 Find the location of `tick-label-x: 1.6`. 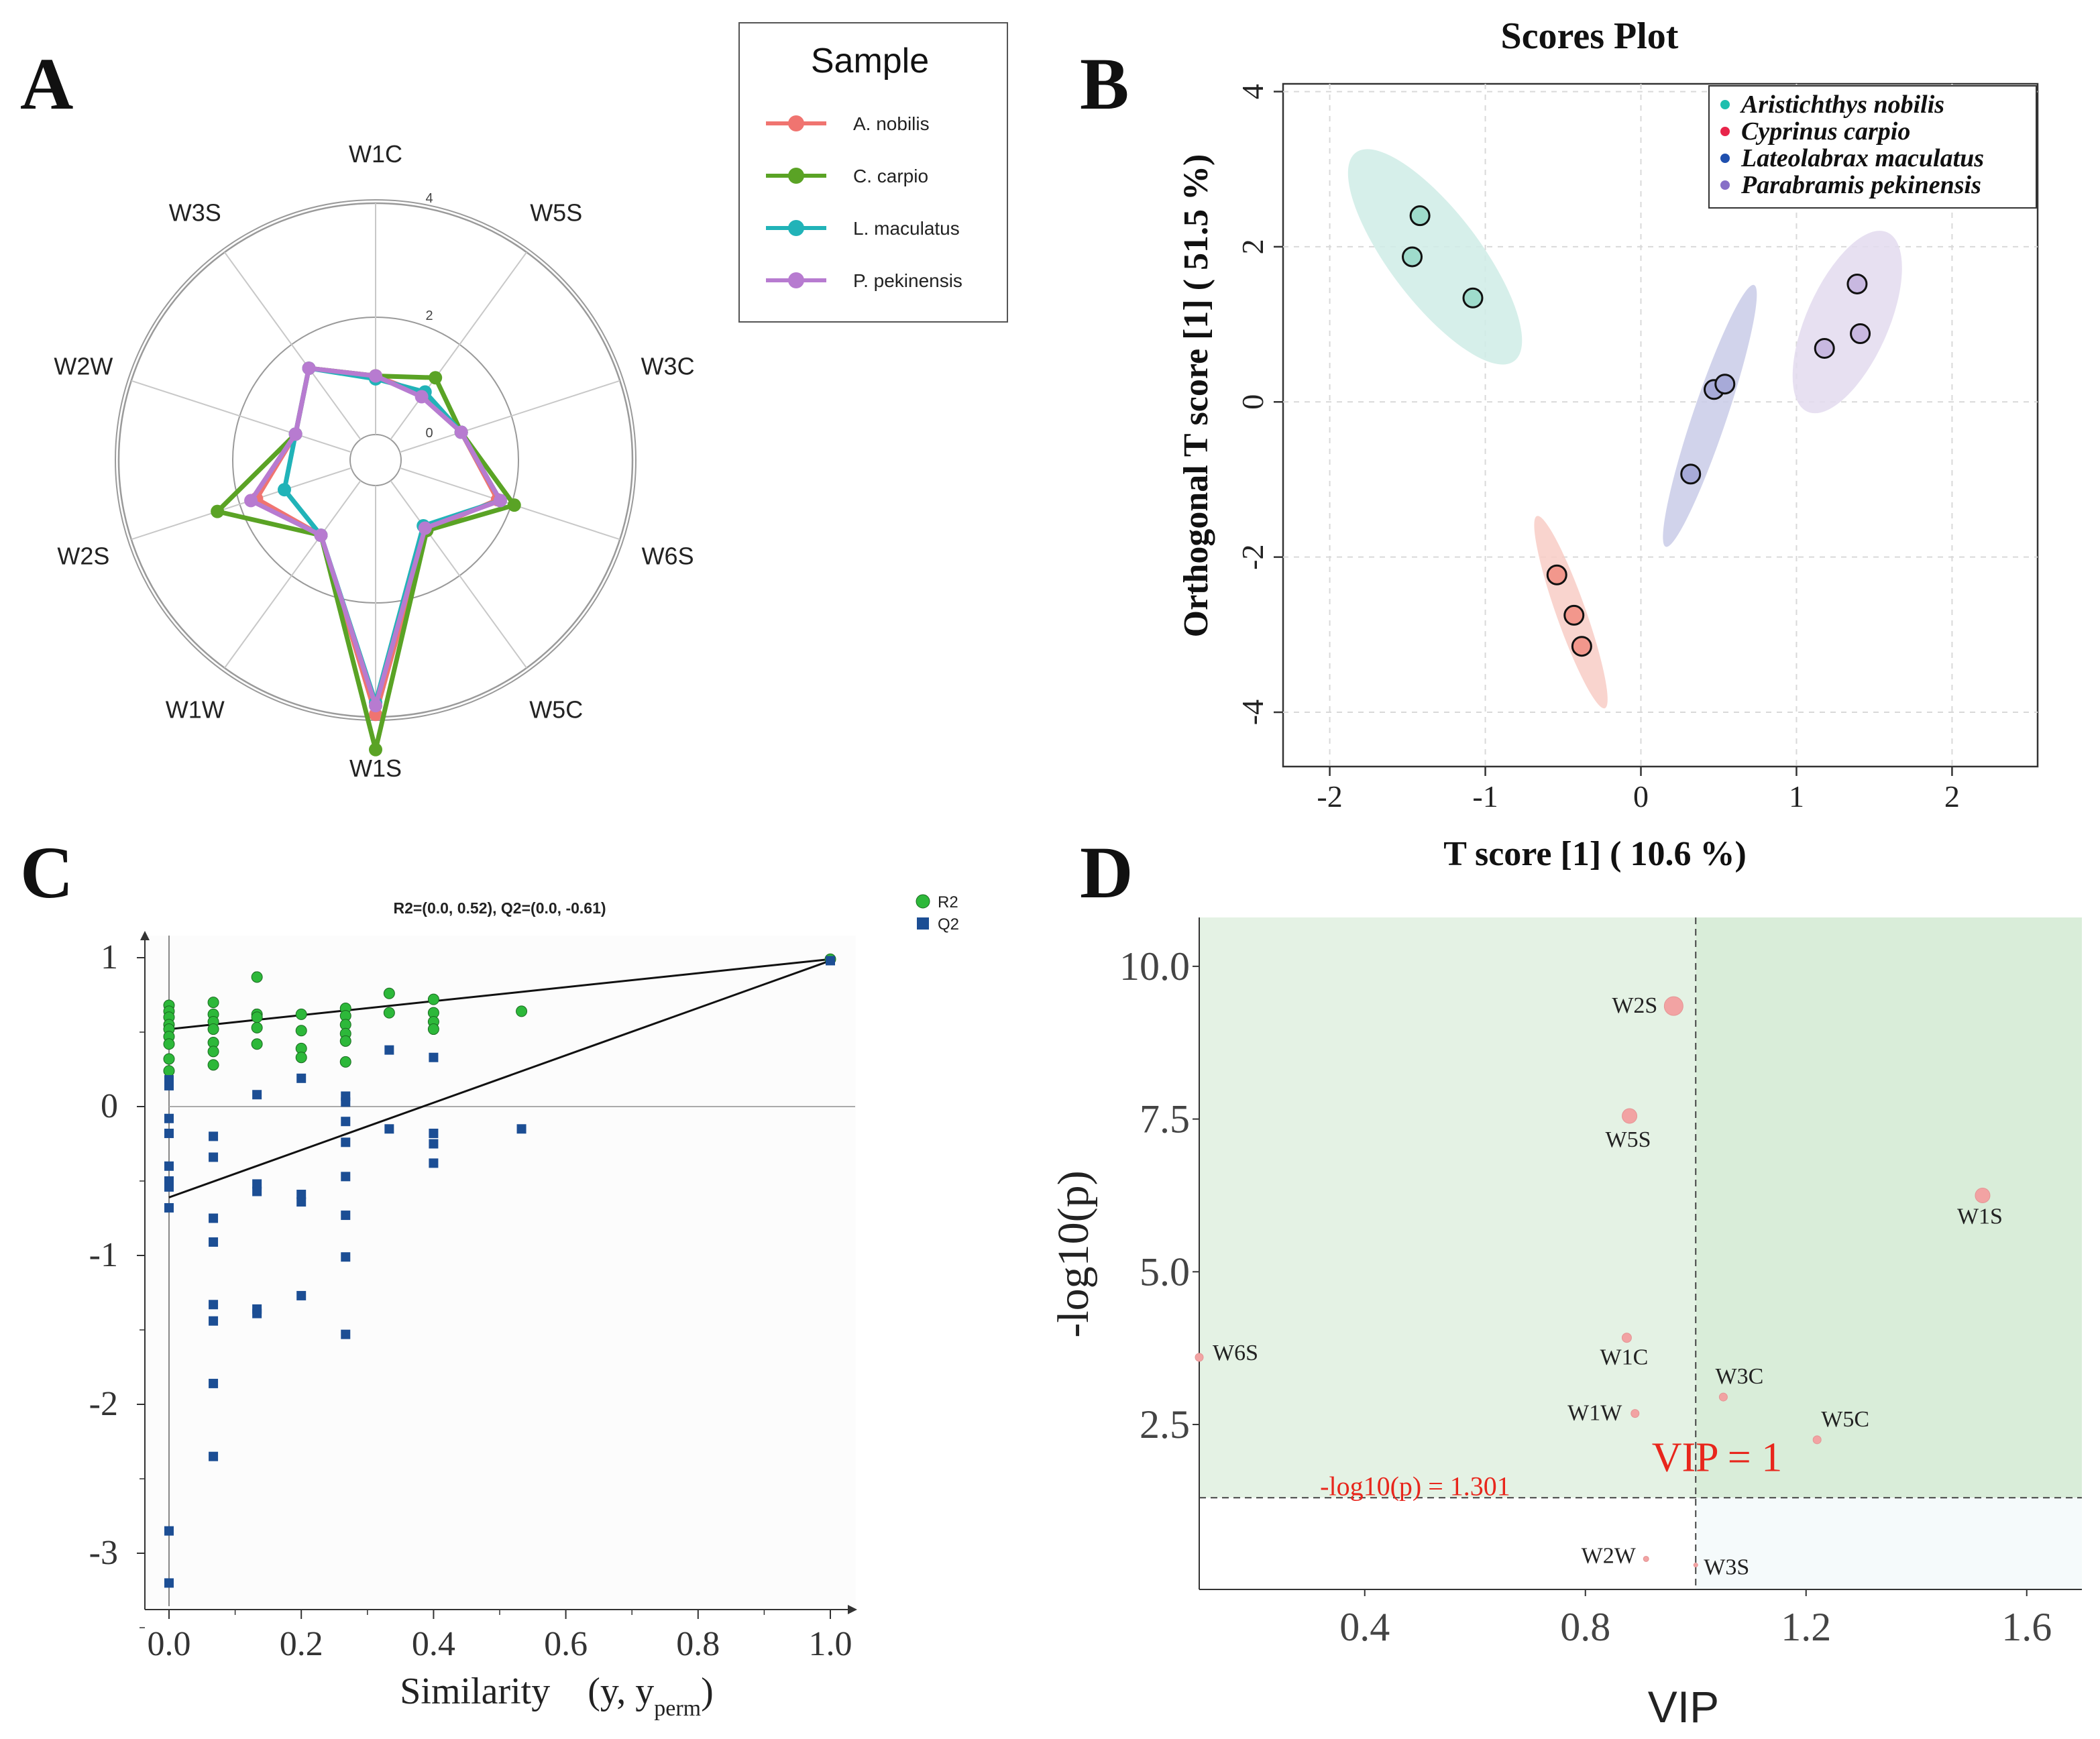

tick-label-x: 1.6 is located at coordinates (2026, 1627).